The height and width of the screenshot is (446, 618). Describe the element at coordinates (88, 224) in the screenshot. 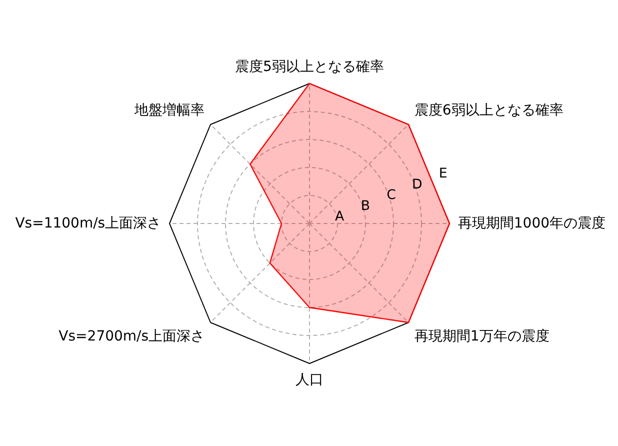

I see `spoke-label: Vs=1100m/s上面深さ` at that location.